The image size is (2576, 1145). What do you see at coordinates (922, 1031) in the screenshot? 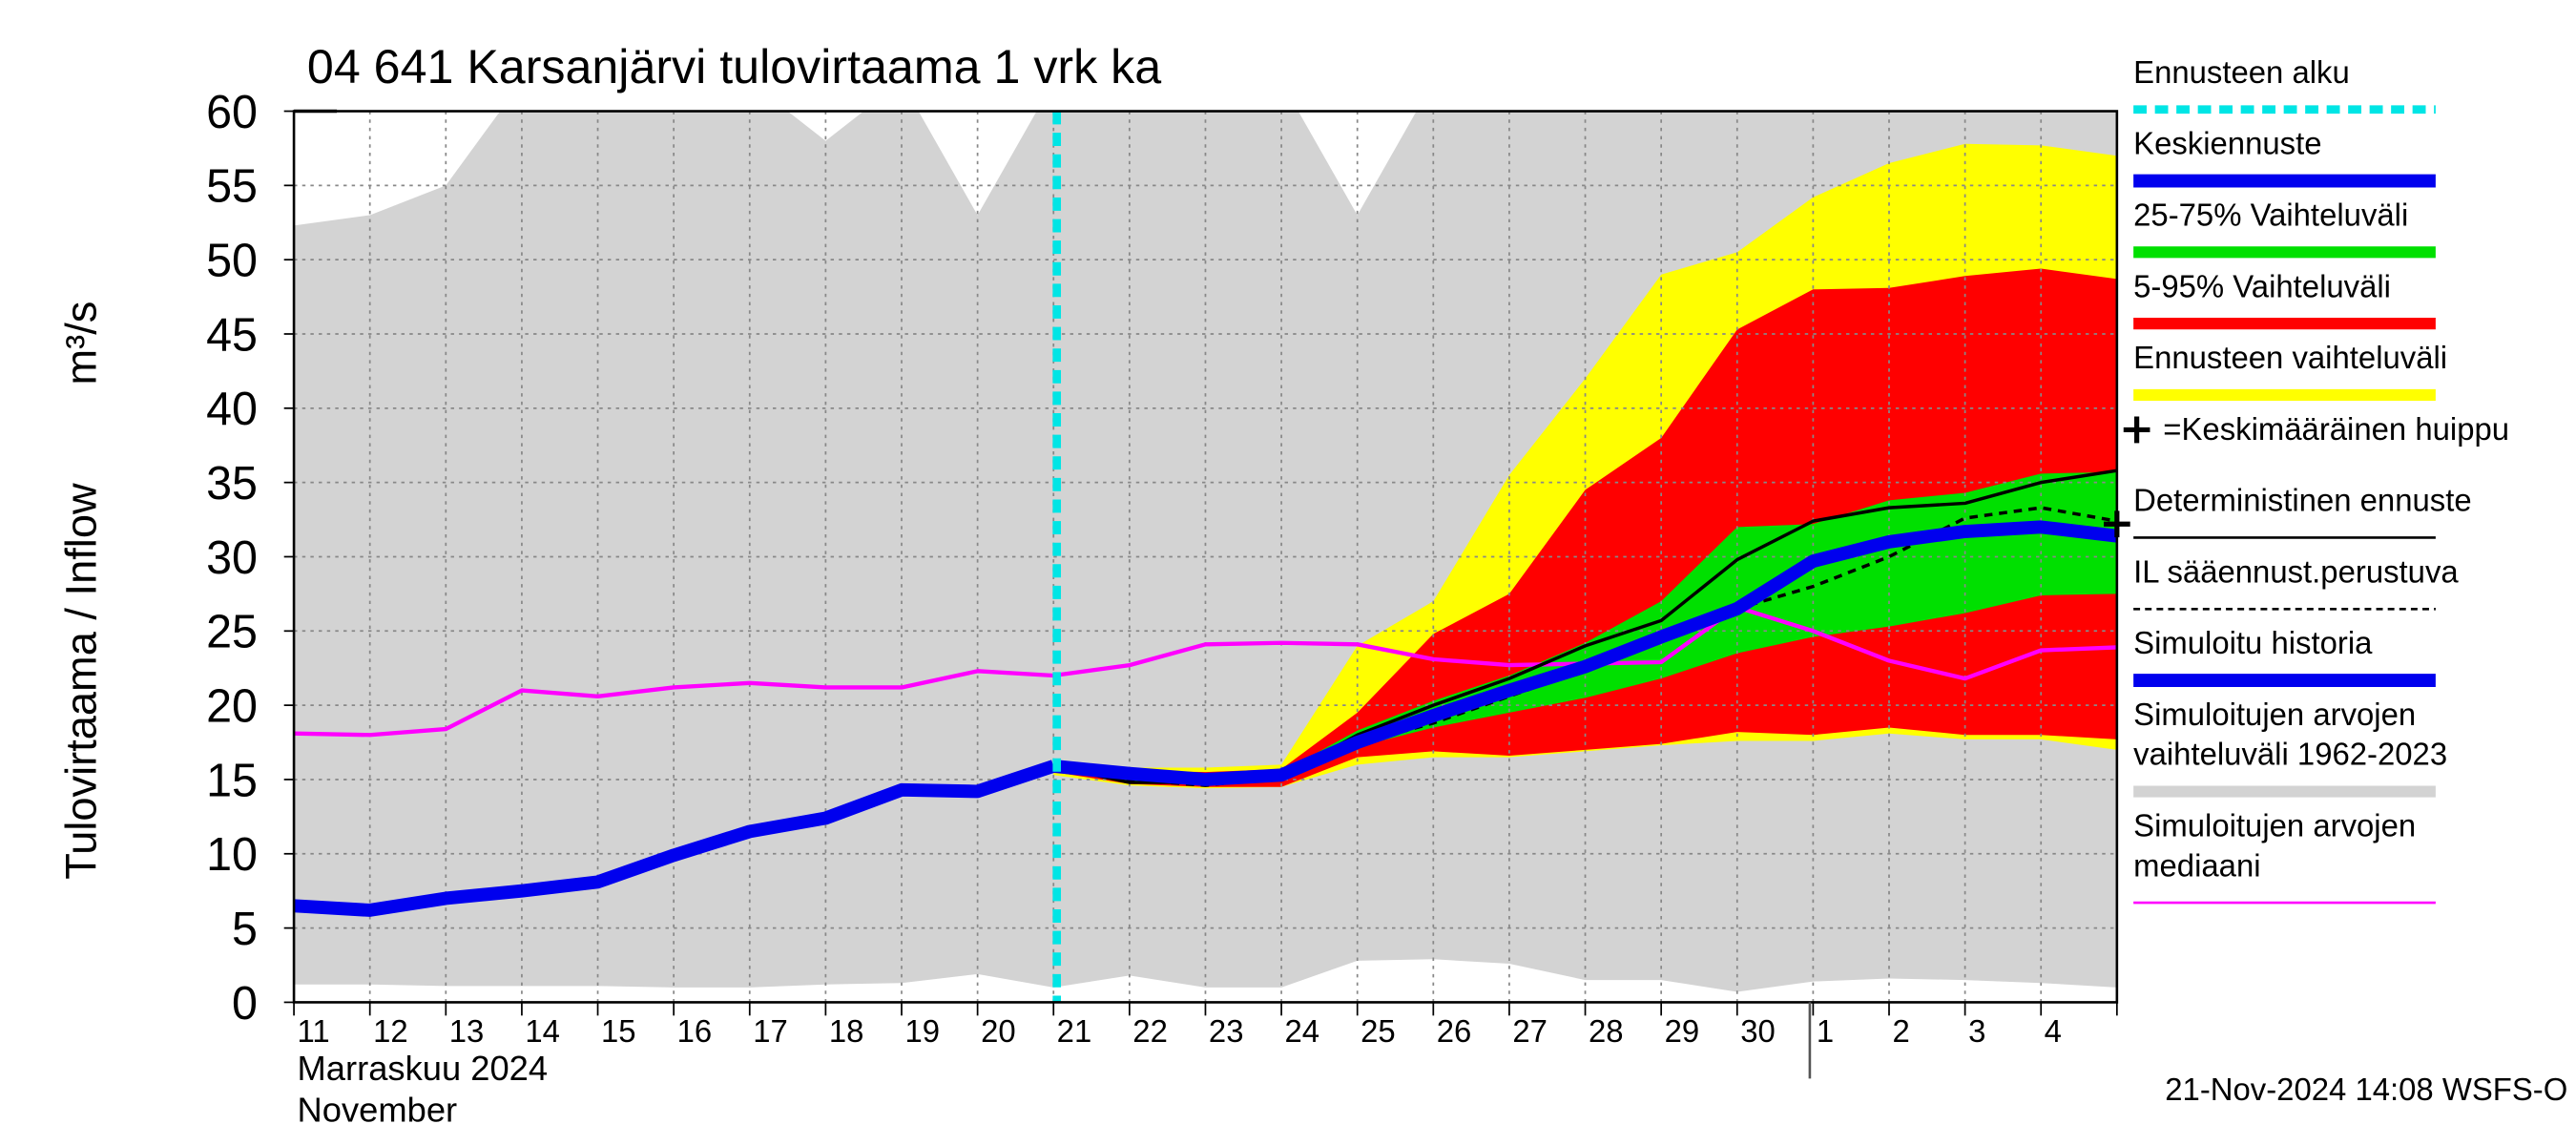
I see `x-tick-label: 19` at bounding box center [922, 1031].